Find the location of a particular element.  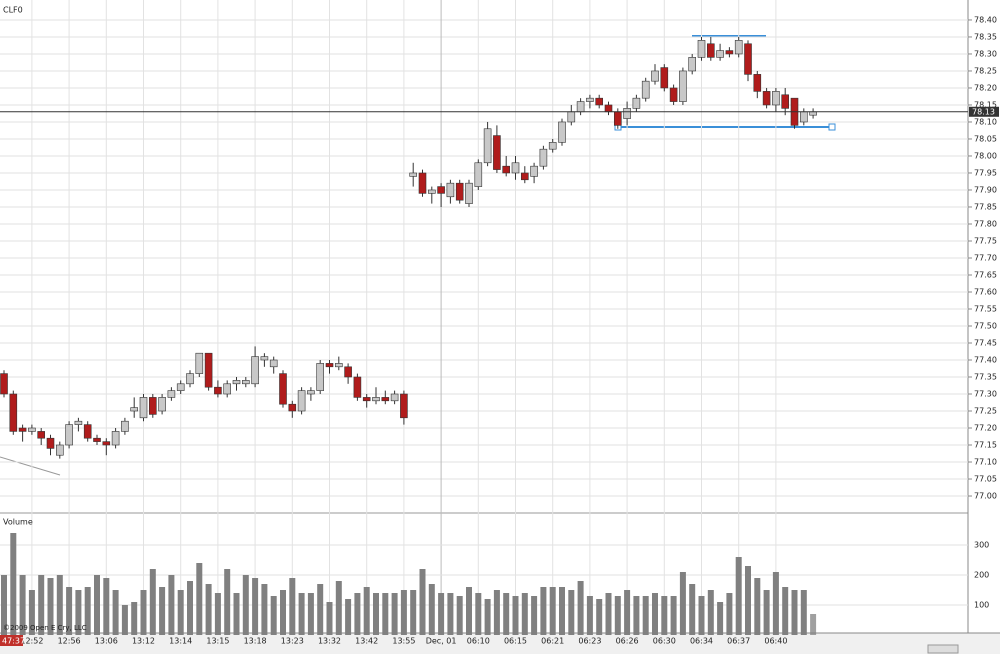

y-tick-label: 78.40 is located at coordinates (985, 19).